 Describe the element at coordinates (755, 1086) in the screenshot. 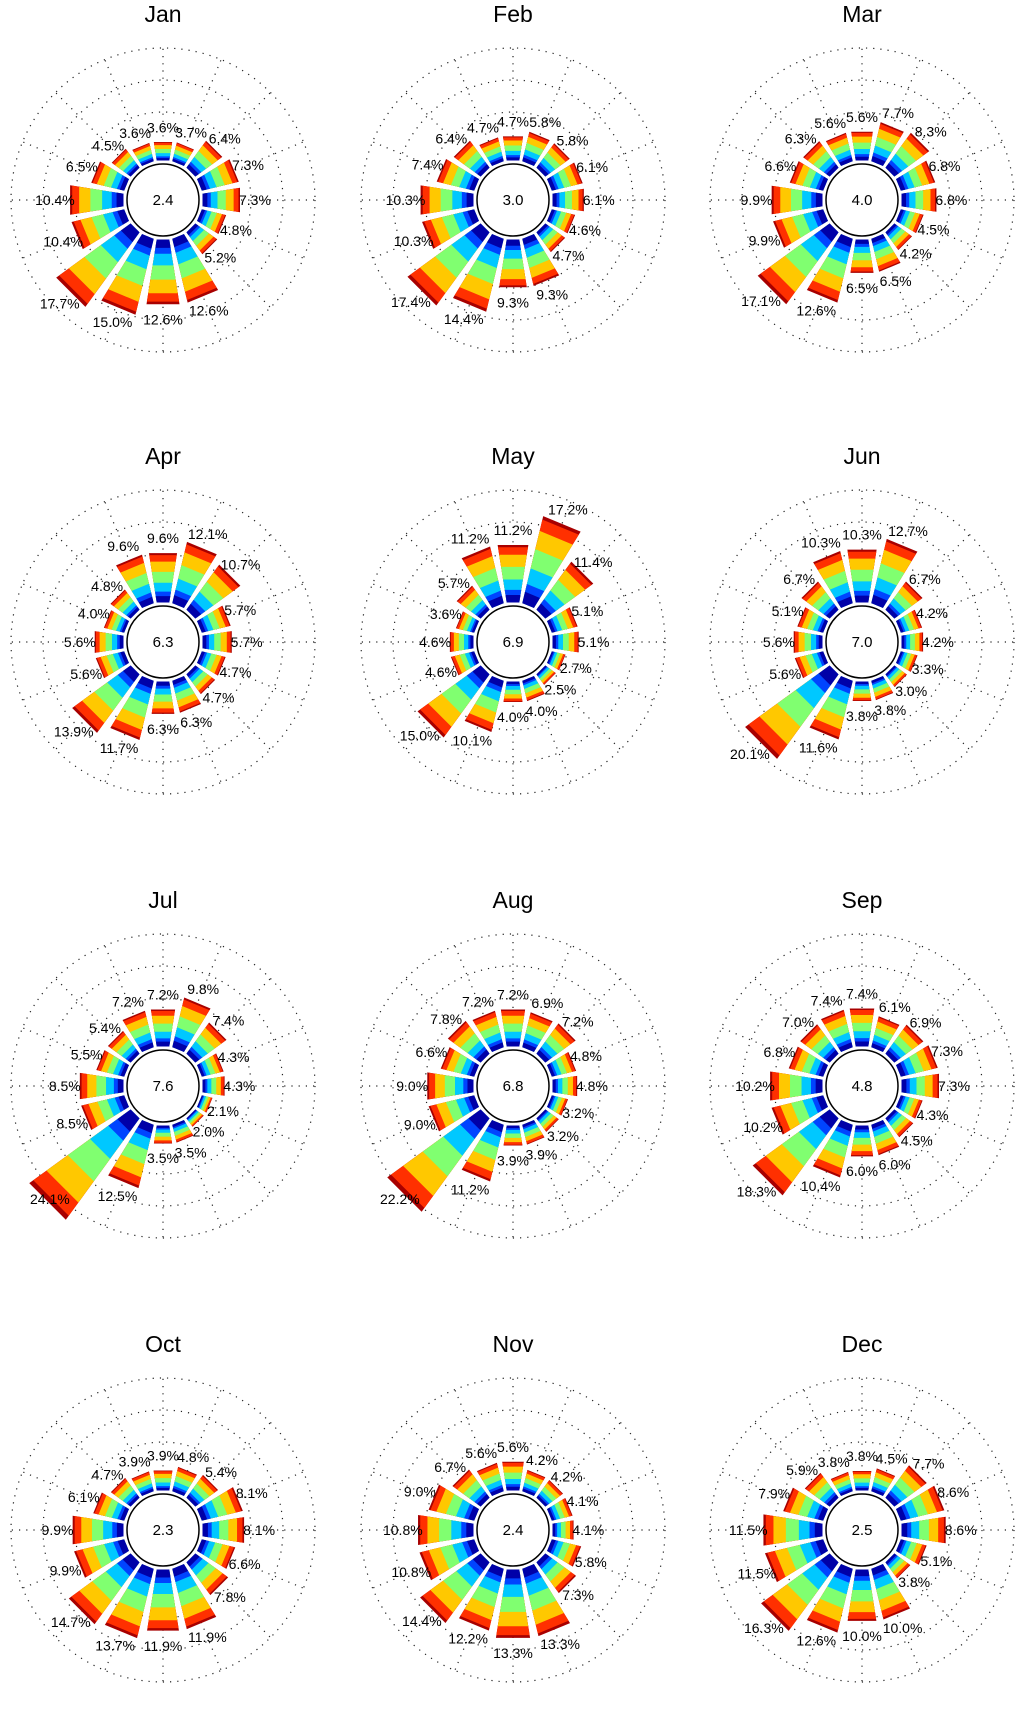

I see `direction-percent-label: 10.2%` at that location.